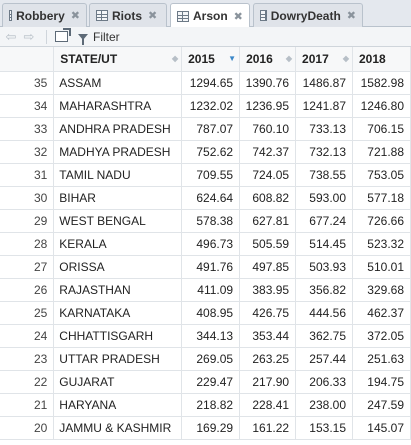 The height and width of the screenshot is (445, 411). Describe the element at coordinates (44, 15) in the screenshot. I see `tab-robbery: Robbery ✖` at that location.